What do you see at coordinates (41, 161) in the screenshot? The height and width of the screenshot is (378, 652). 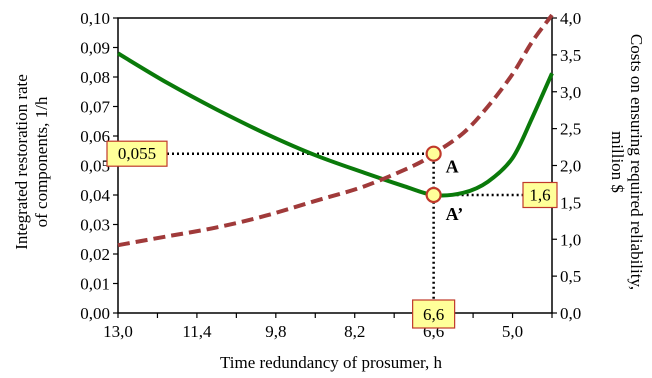 I see `y-left-axis-title-line2: of components, 1/h` at bounding box center [41, 161].